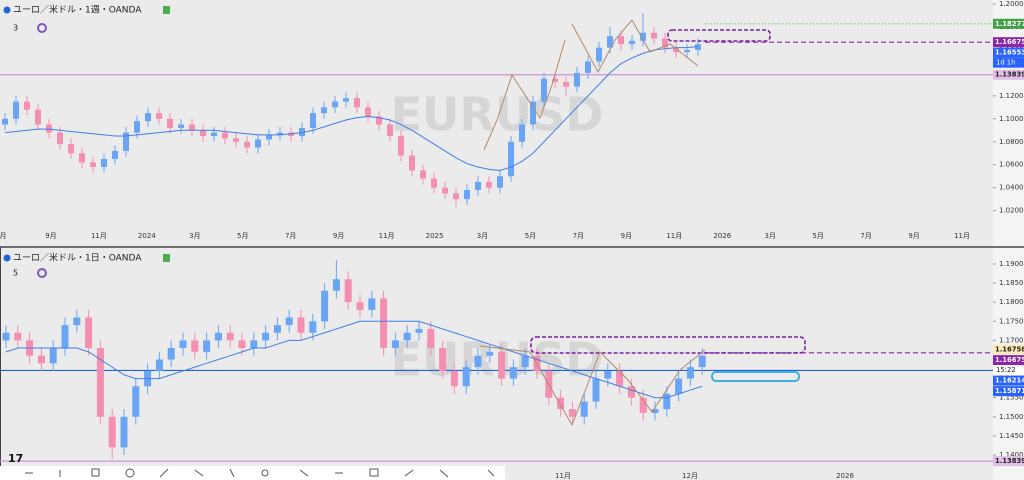  Describe the element at coordinates (15, 273) in the screenshot. I see `indicator-count: 5` at that location.